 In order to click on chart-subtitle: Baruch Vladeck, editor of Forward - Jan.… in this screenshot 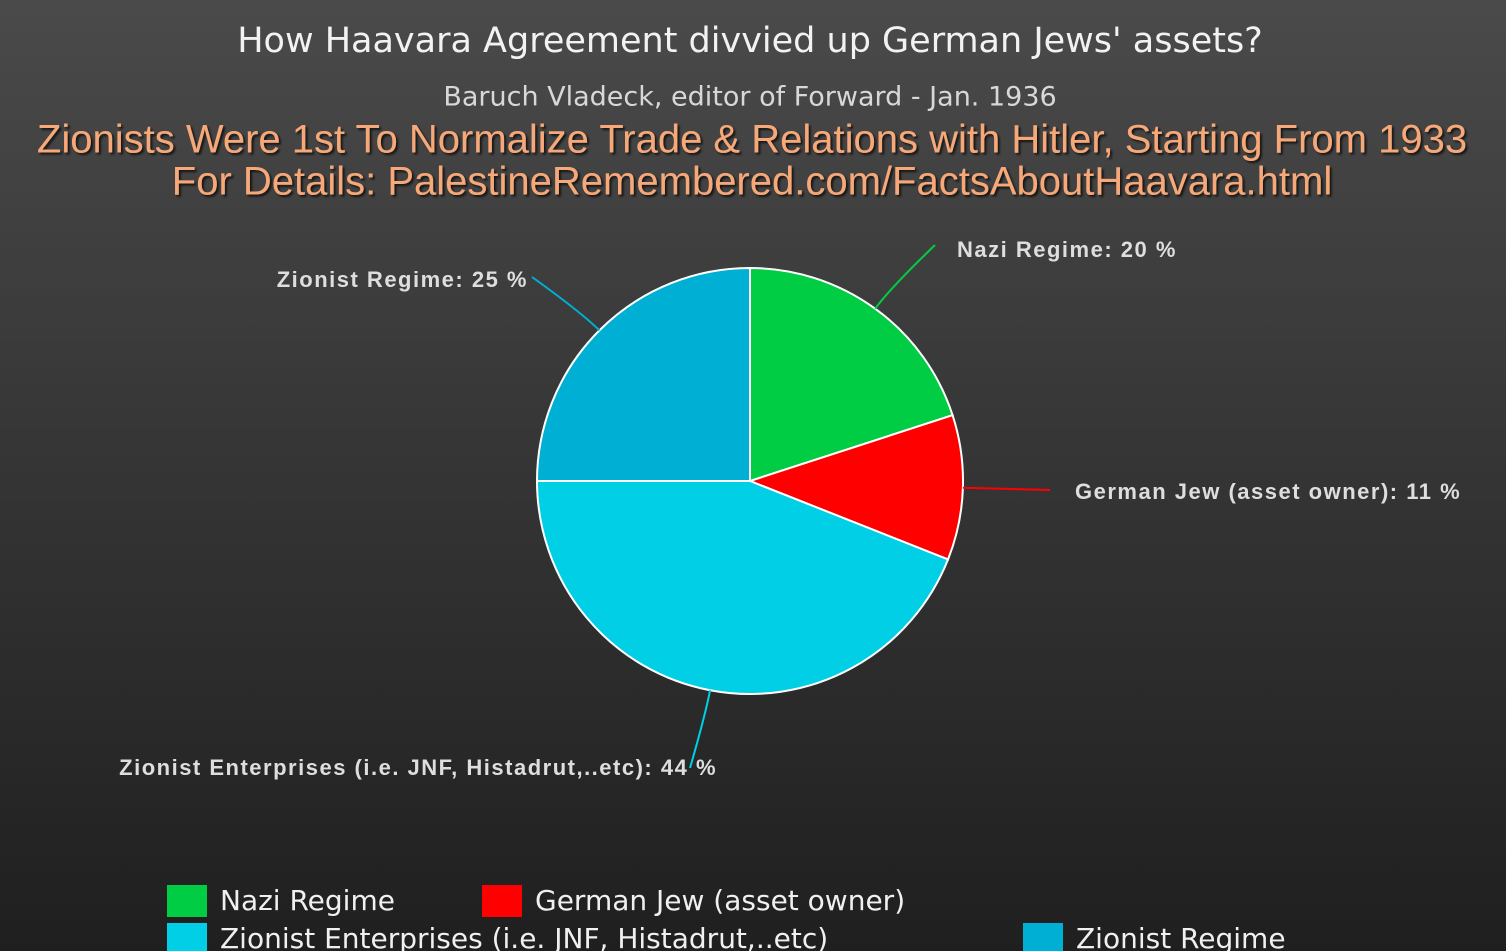, I will do `click(749, 97)`.